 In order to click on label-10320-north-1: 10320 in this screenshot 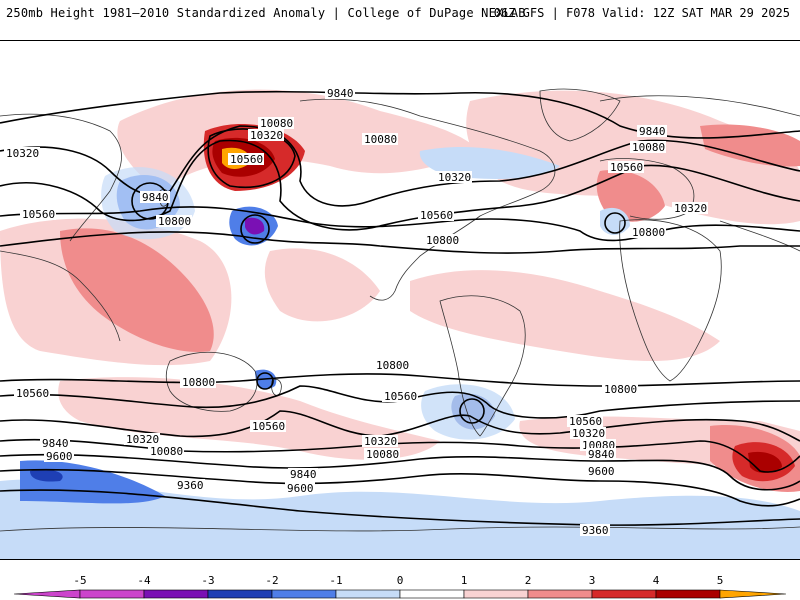, I will do `click(22, 153)`.